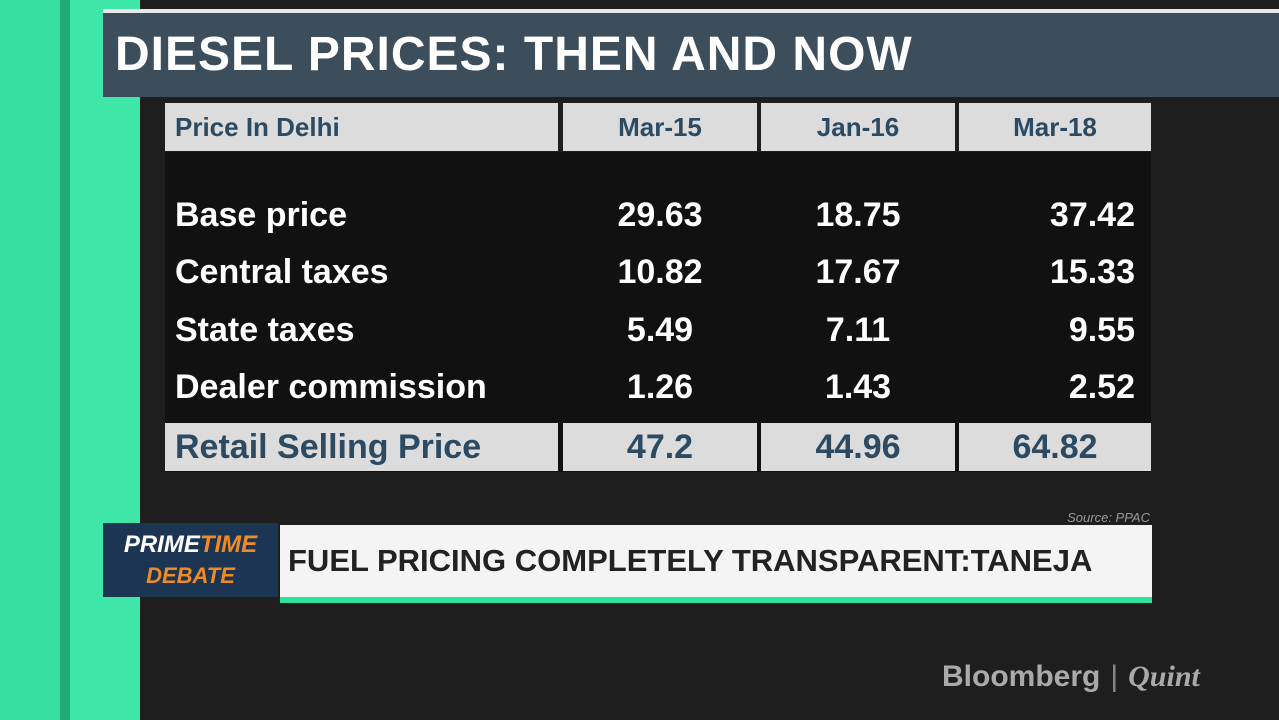 The image size is (1279, 720). I want to click on header-cell: Jan-16, so click(858, 127).